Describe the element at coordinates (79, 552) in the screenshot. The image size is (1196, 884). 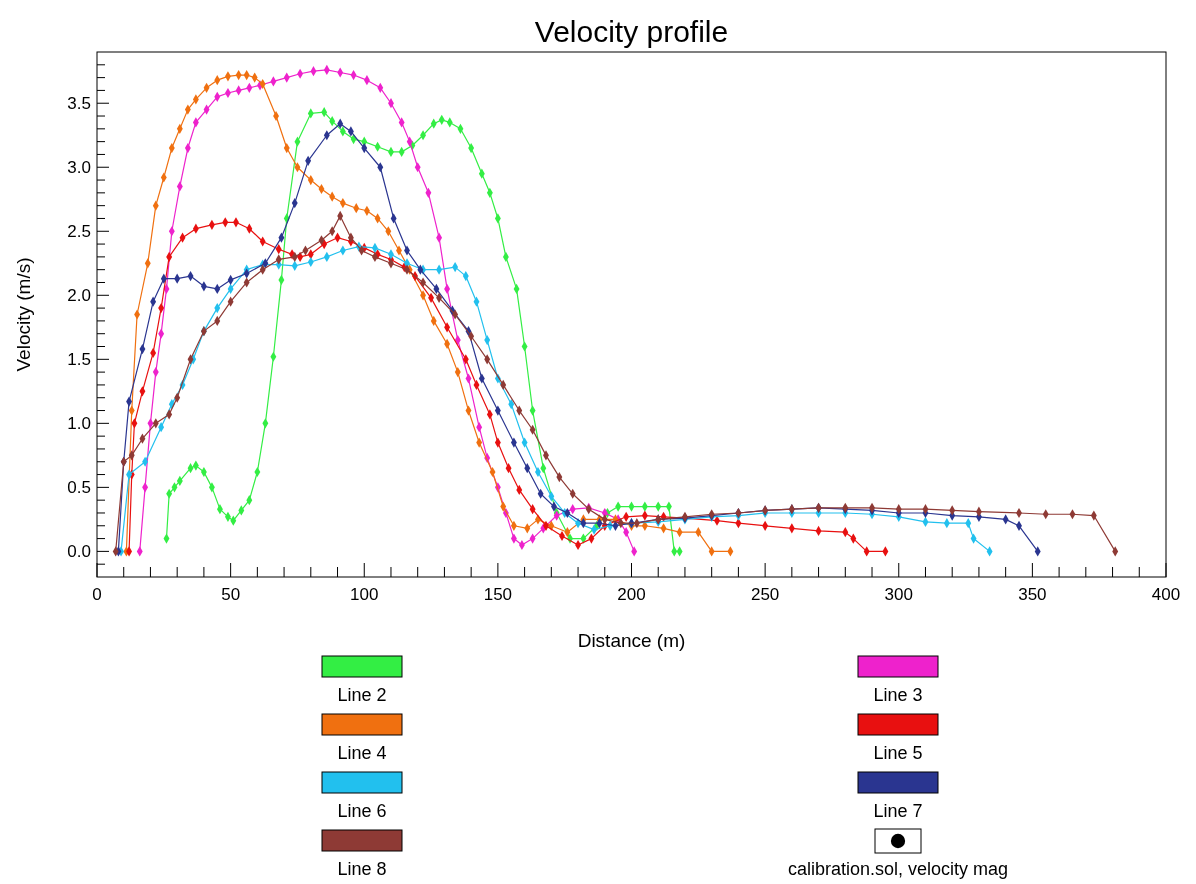
I see `y-tick-label: 0.0` at that location.